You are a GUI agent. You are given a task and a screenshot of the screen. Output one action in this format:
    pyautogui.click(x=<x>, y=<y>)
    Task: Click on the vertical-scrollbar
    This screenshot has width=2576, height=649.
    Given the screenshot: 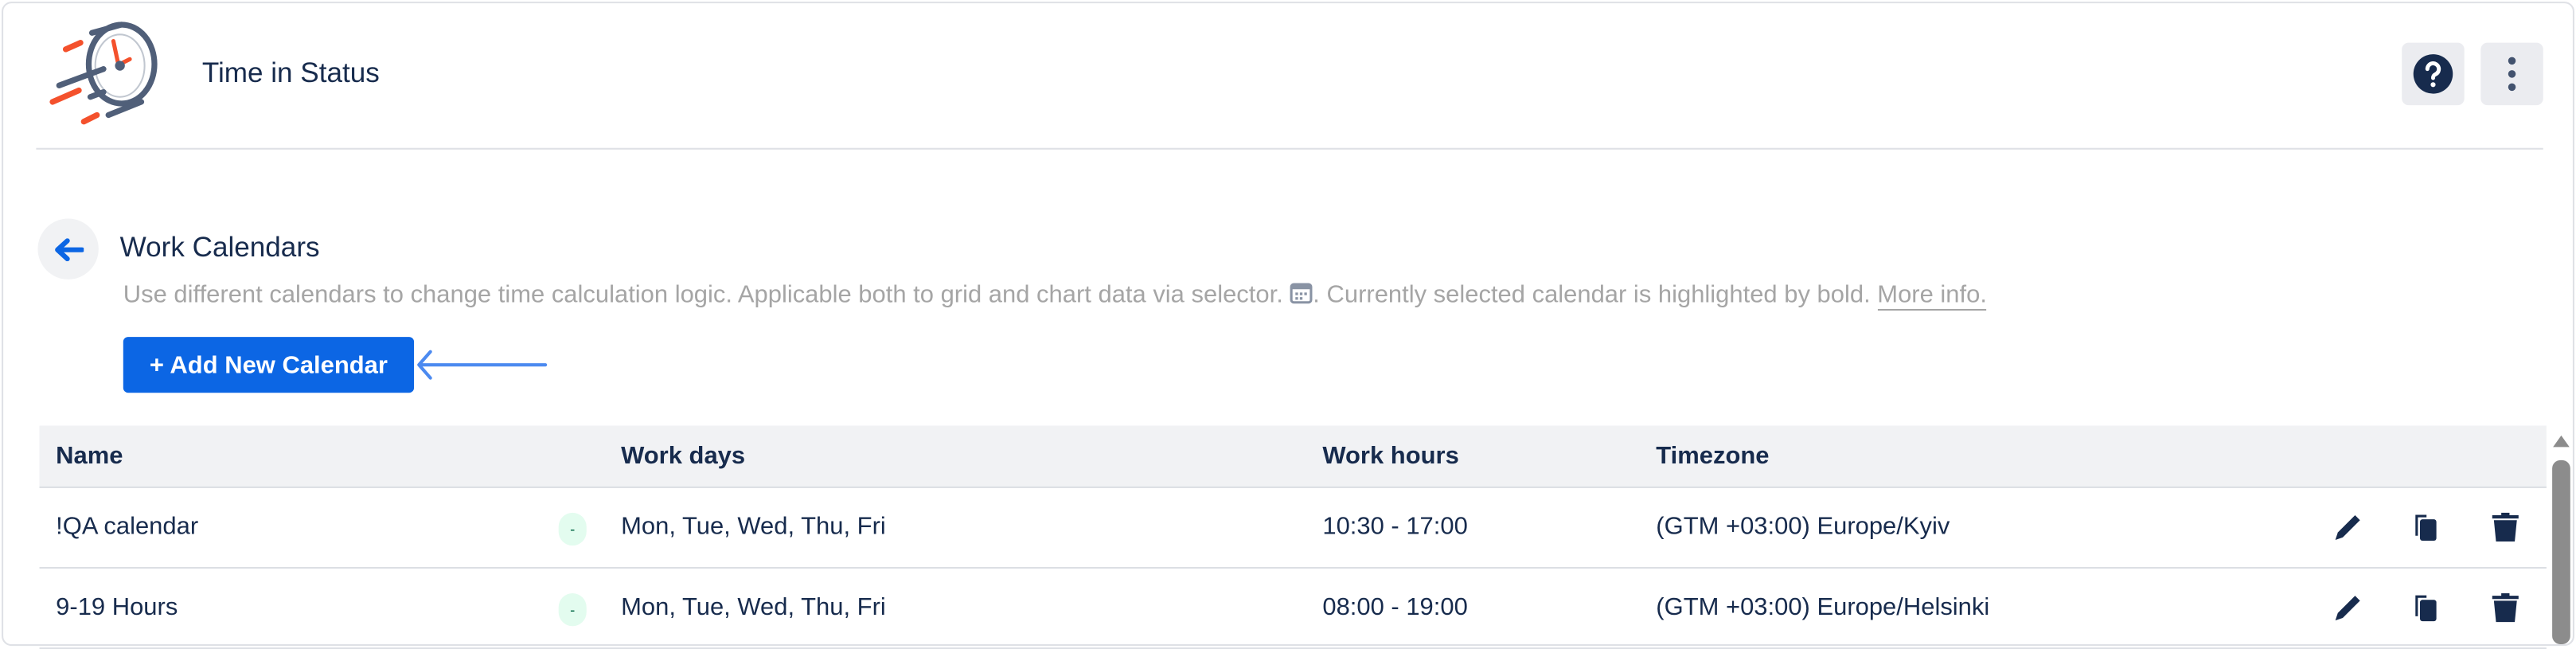 What is the action you would take?
    pyautogui.click(x=2561, y=538)
    